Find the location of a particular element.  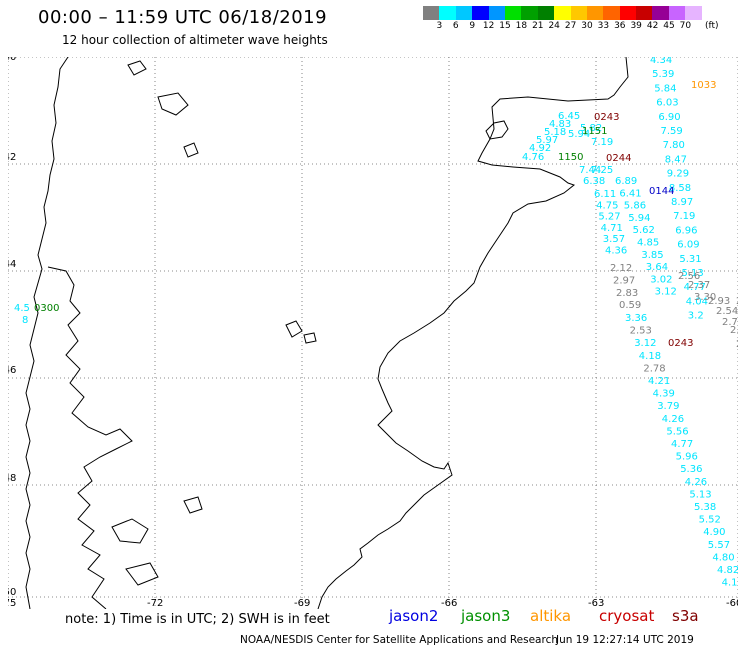

east-track-value: 3.2 is located at coordinates (696, 316).